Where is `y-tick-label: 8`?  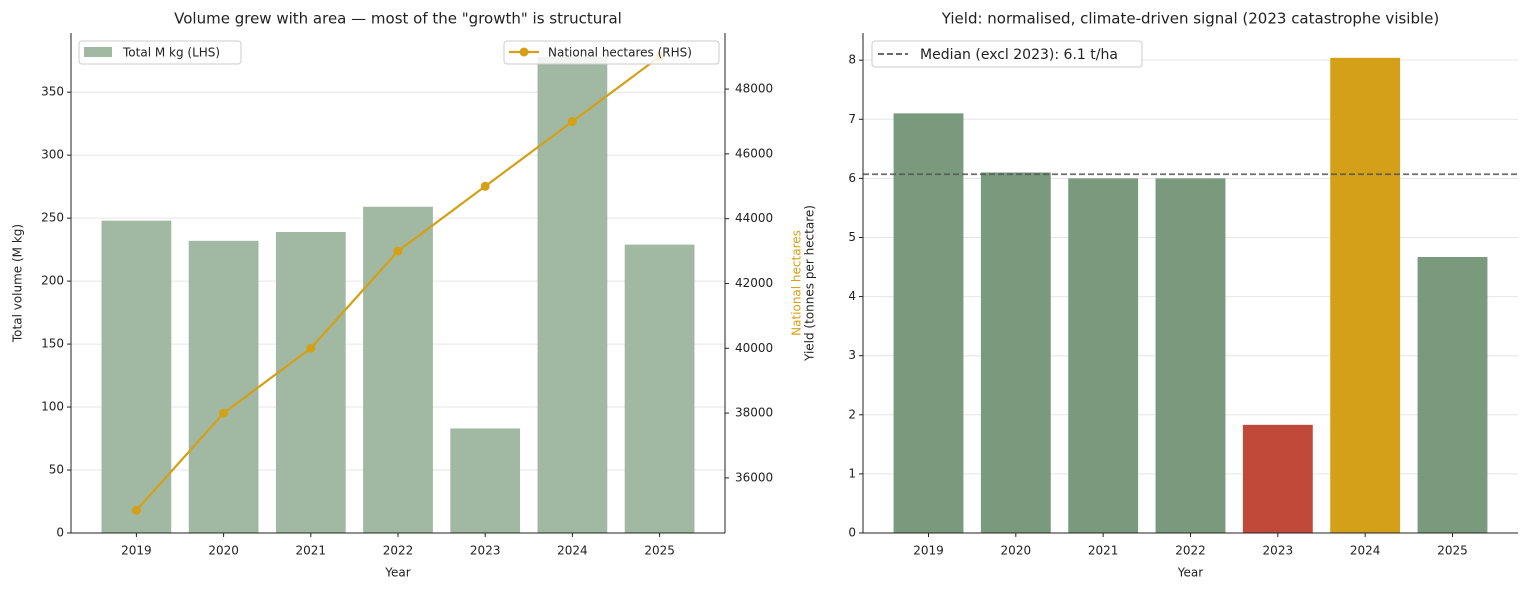
y-tick-label: 8 is located at coordinates (852, 60).